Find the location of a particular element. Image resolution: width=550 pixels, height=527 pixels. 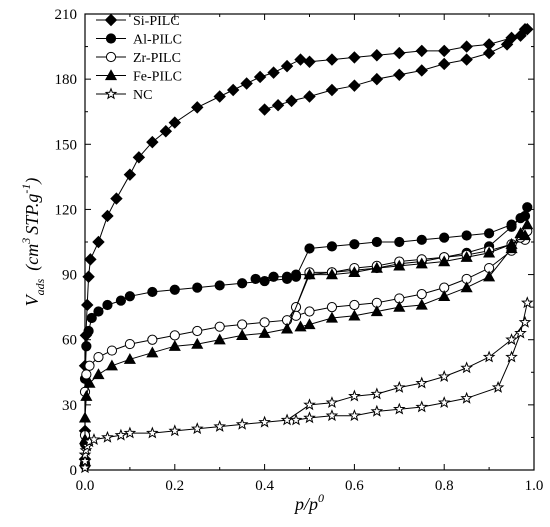

x-tick-label: 1.0 is located at coordinates (534, 486).